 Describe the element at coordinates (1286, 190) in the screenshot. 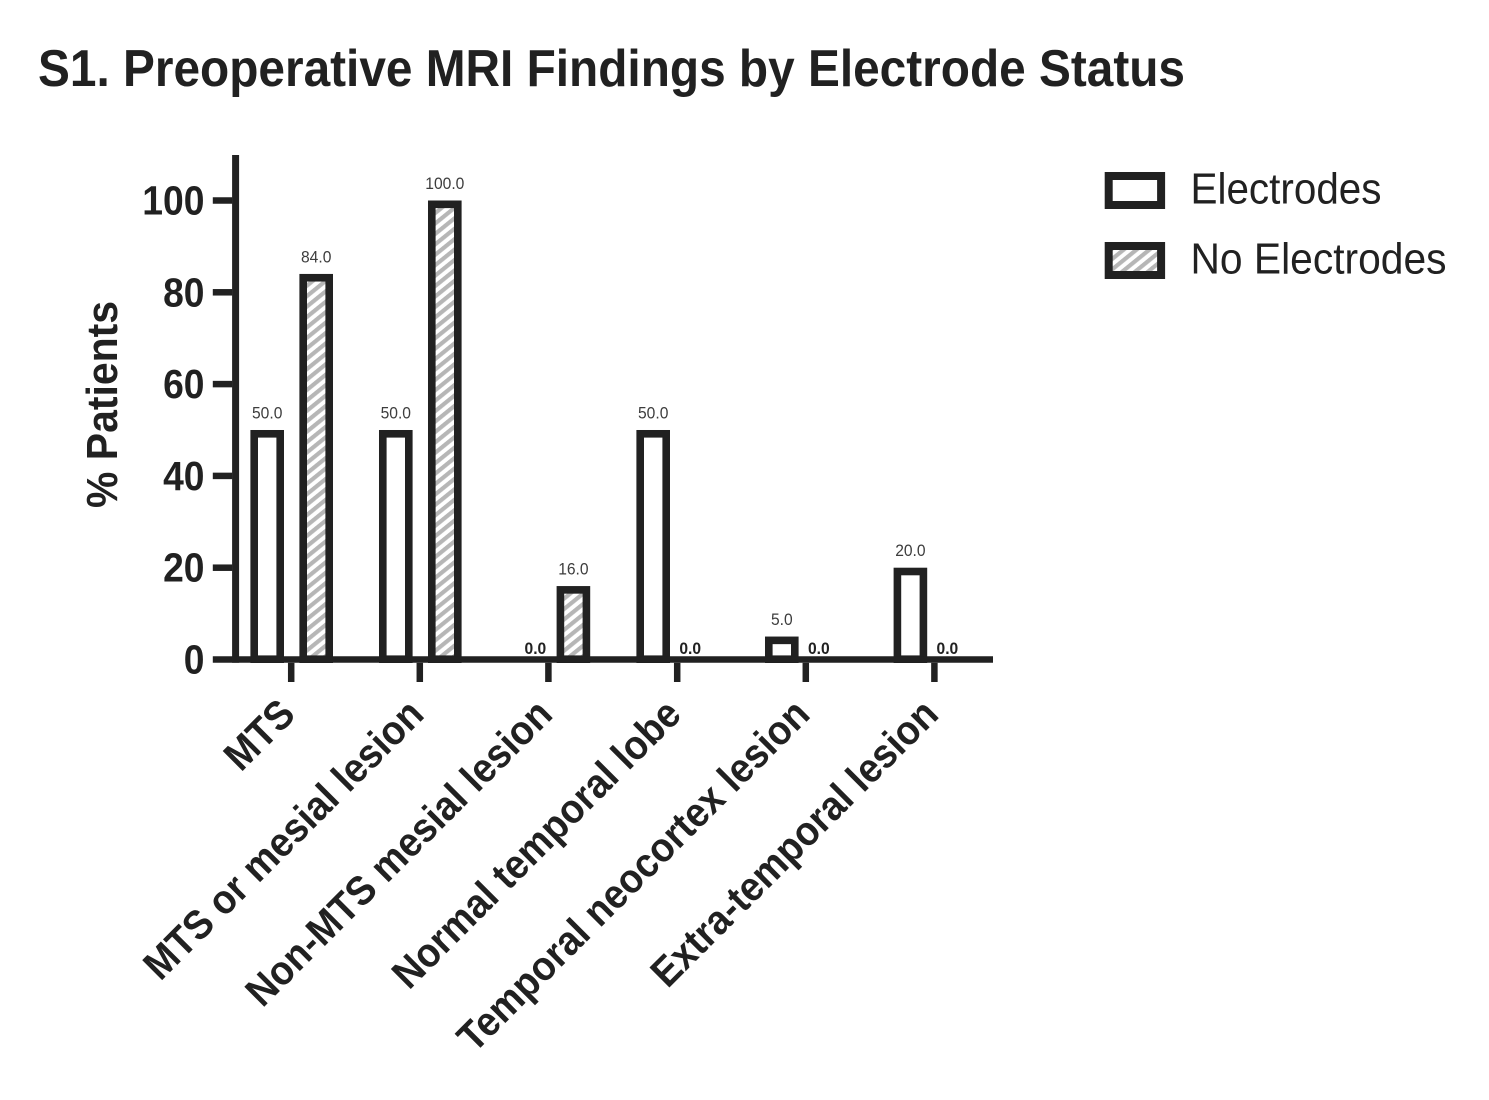

I see `svg-text: Electrodes` at that location.